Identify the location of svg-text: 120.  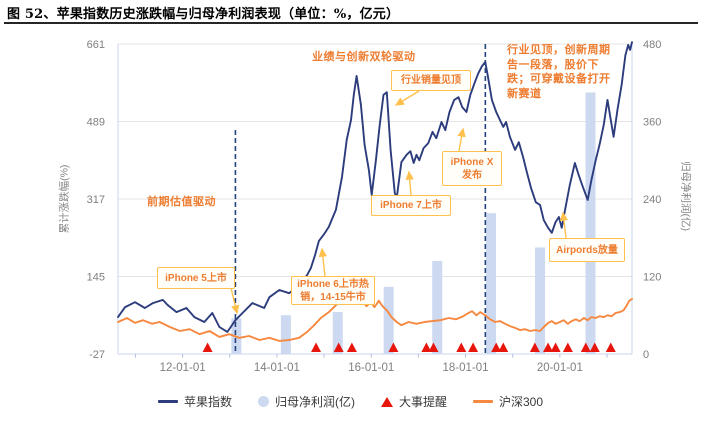
(652, 278).